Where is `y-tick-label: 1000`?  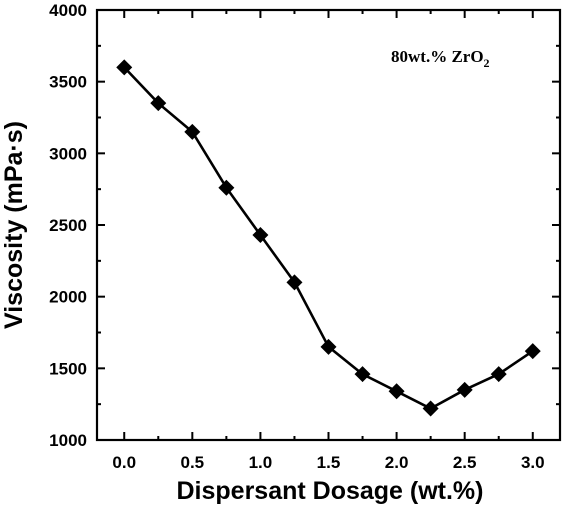
y-tick-label: 1000 is located at coordinates (68, 440).